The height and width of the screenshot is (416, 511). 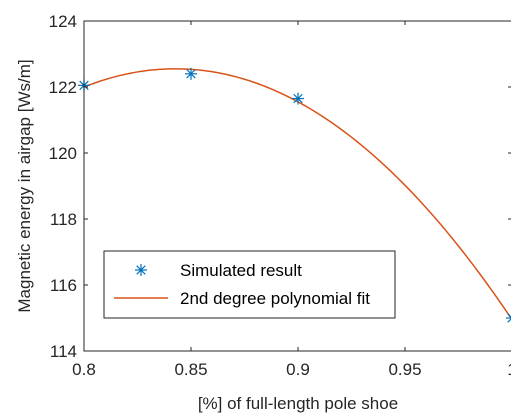 What do you see at coordinates (190, 369) in the screenshot?
I see `x-tick-label-1: 0.85` at bounding box center [190, 369].